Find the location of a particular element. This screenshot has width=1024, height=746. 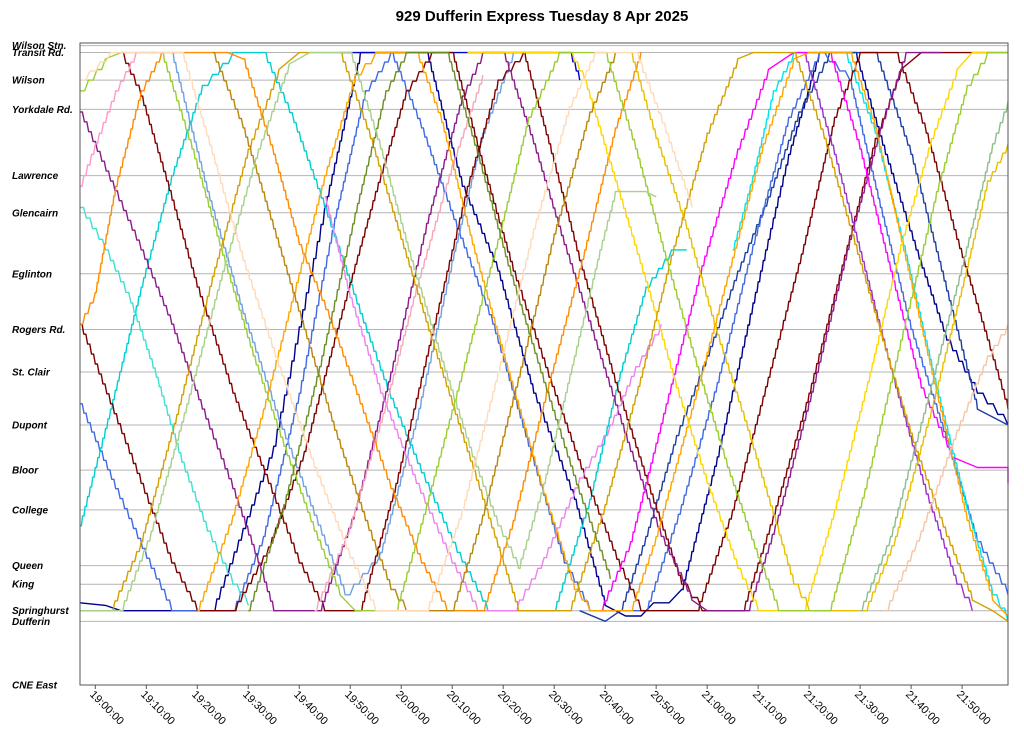

x-tick-label: 20:00:00 is located at coordinates (412, 708).